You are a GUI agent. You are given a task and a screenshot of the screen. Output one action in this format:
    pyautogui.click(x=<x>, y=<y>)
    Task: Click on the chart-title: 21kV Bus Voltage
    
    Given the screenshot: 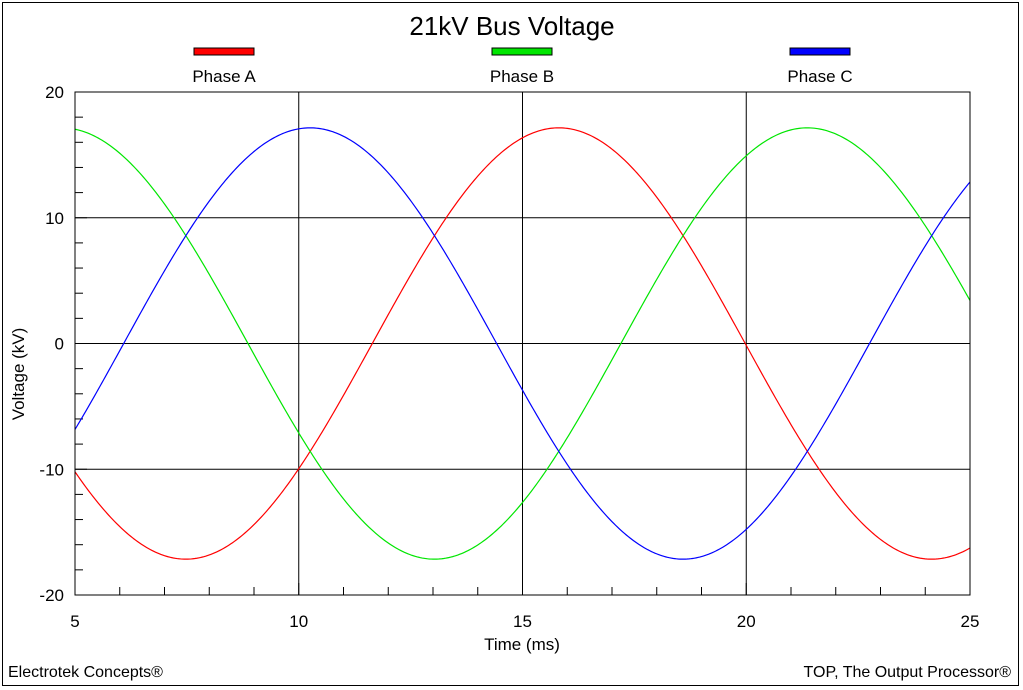 What is the action you would take?
    pyautogui.click(x=511, y=26)
    